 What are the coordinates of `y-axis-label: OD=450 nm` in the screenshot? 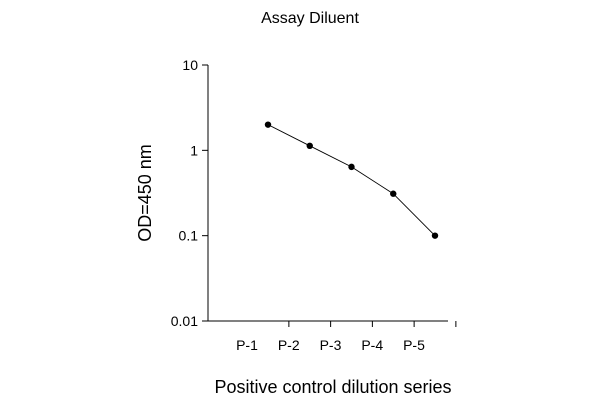 It's located at (145, 193).